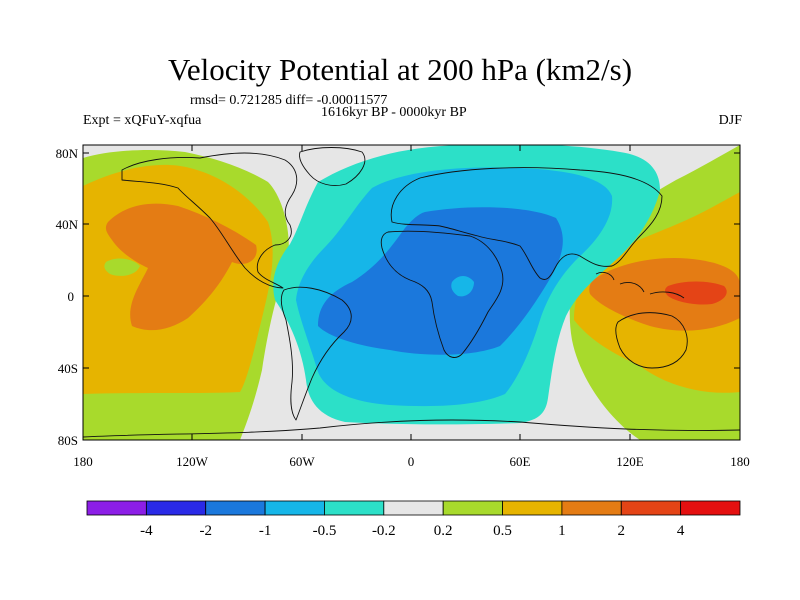  I want to click on period-line: 1616kyr BP - 0000kyr BP, so click(394, 112).